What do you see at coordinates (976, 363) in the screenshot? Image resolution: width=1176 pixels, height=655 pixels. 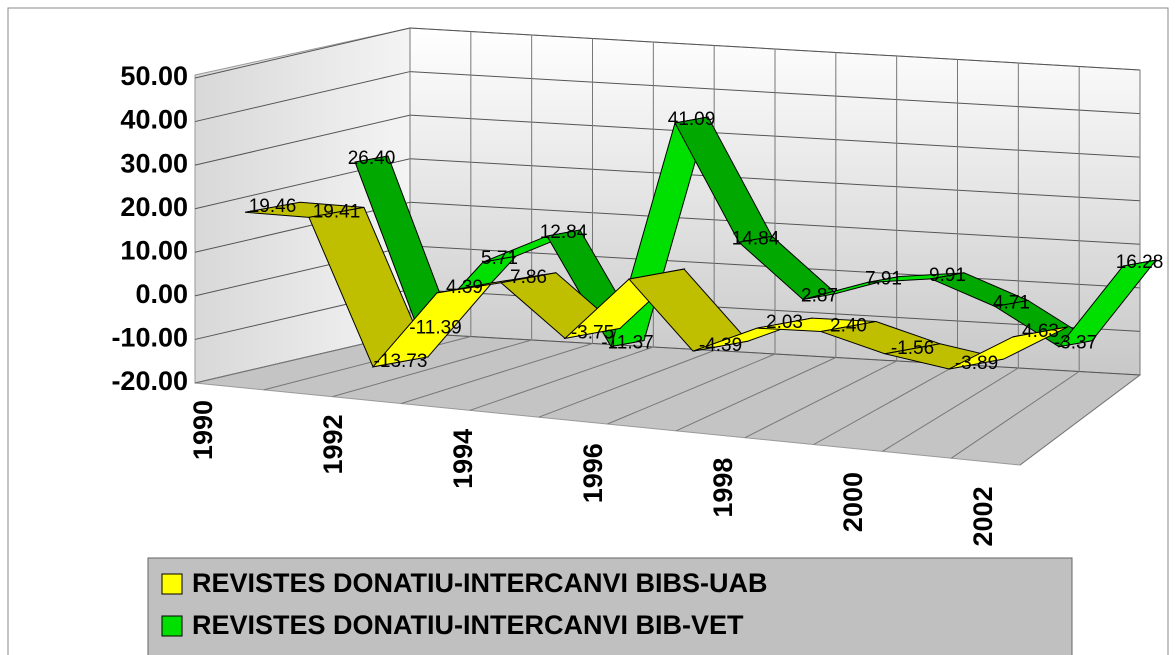 I see `data-label: -3.89` at bounding box center [976, 363].